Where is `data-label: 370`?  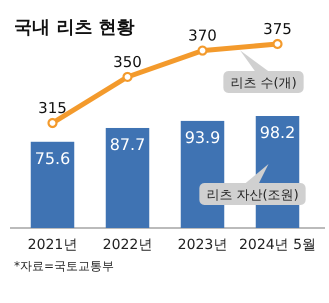
data-label: 370 is located at coordinates (202, 35).